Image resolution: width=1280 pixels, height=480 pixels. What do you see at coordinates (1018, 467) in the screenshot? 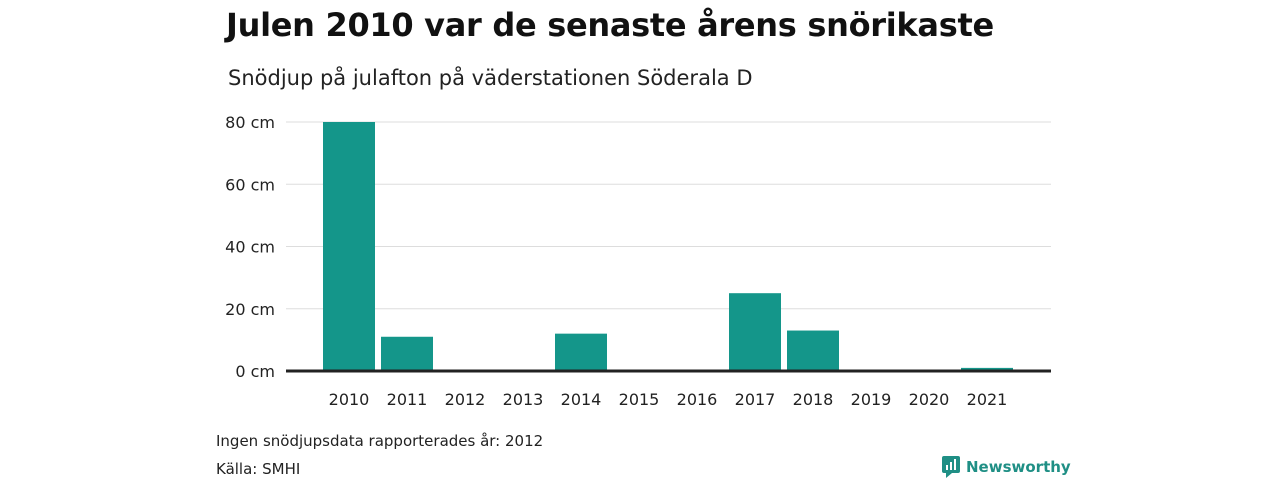
I see `brand-name: Newsworthy` at bounding box center [1018, 467].